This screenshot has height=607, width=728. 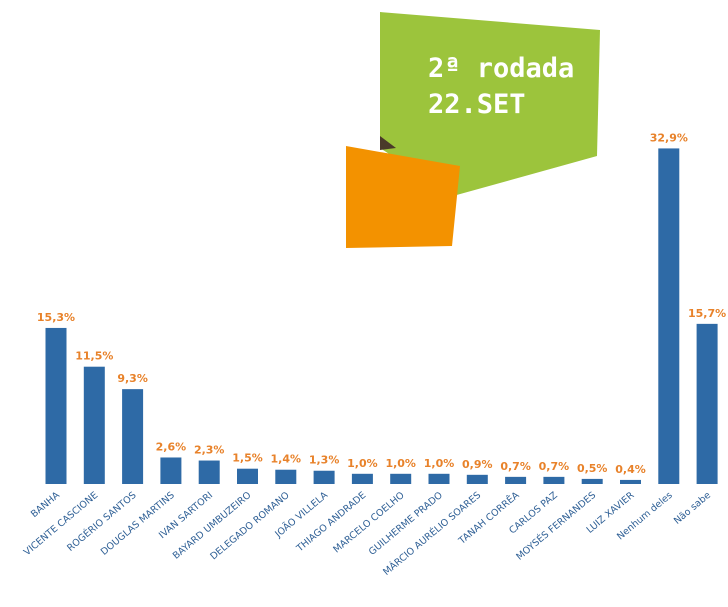 What do you see at coordinates (477, 104) in the screenshot?
I see `badge-text: 22.SET` at bounding box center [477, 104].